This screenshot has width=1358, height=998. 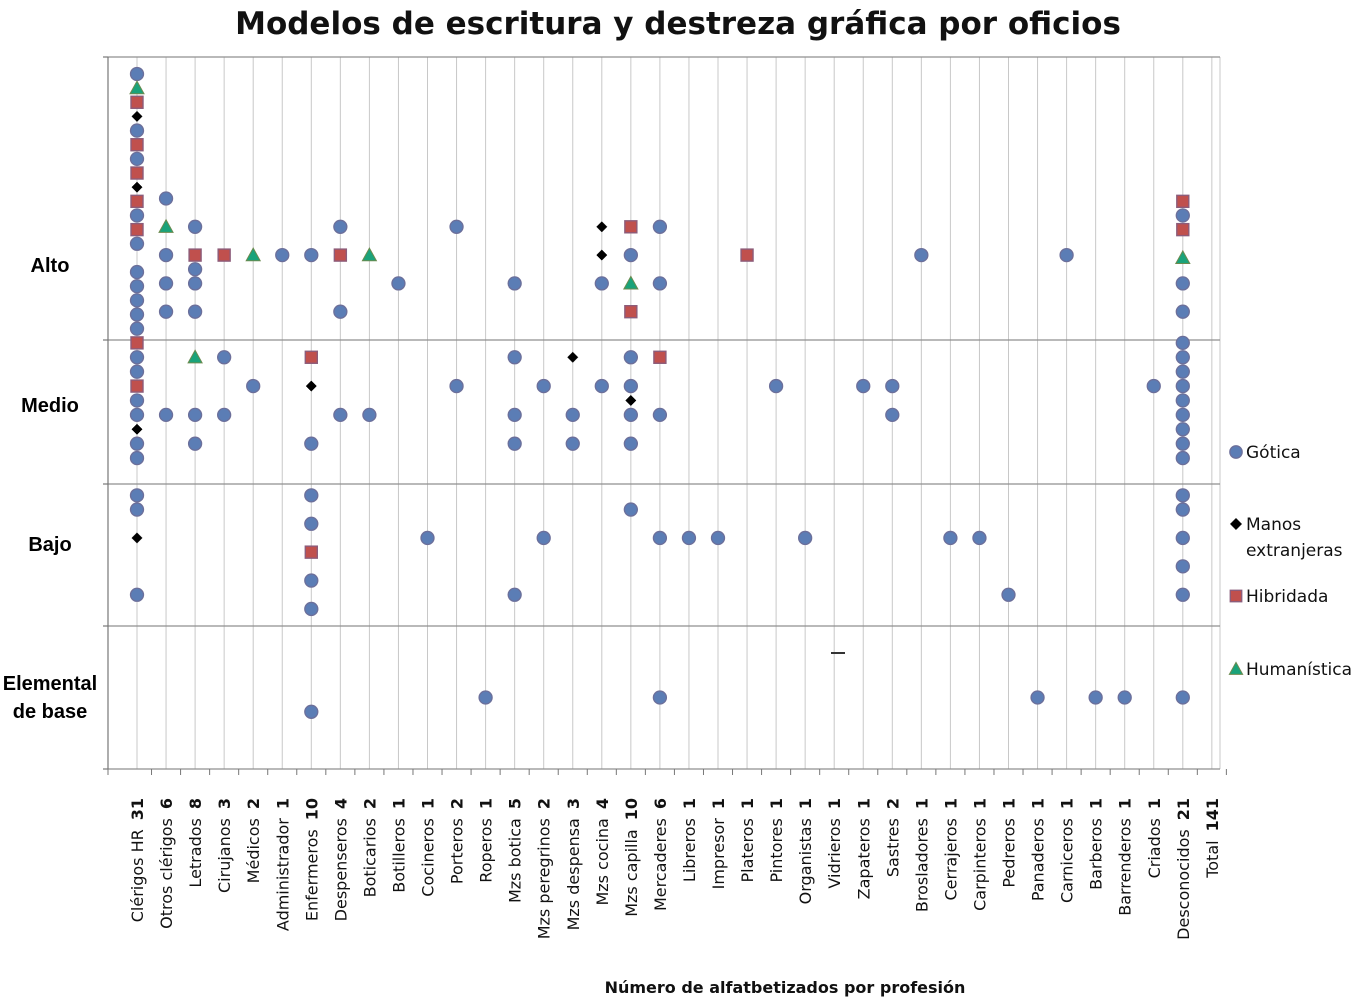 I want to click on category-label-group: Brosladores 1, so click(x=921, y=855).